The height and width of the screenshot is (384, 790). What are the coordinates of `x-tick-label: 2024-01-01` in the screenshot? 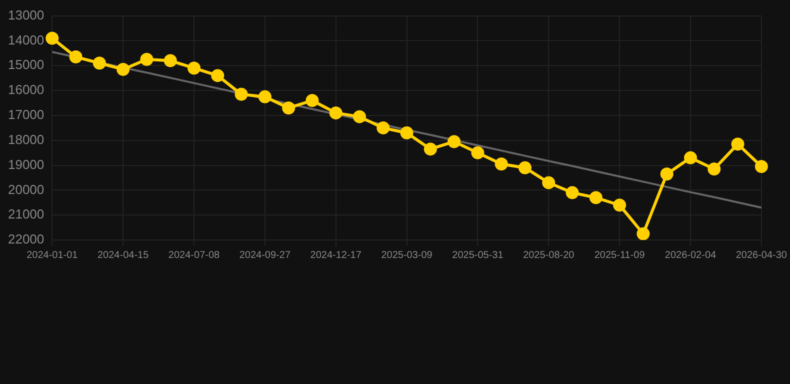 It's located at (52, 255).